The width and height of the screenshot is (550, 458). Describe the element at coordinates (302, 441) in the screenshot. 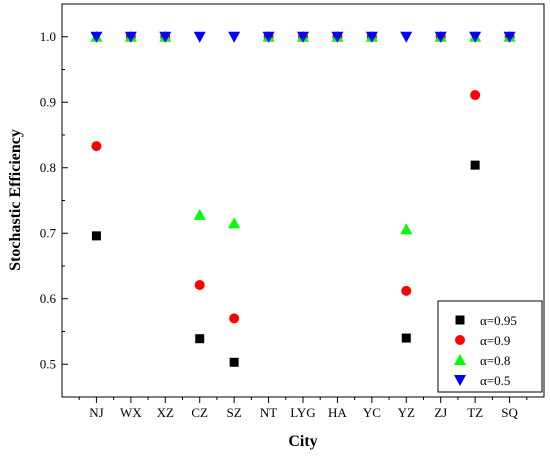

I see `x-axis-title: City` at that location.